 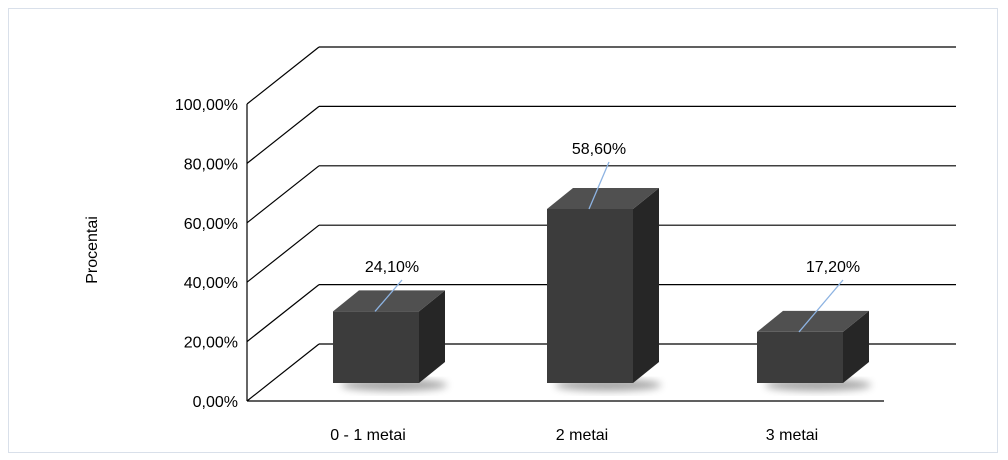 I want to click on y-tick-label: 40,00%, so click(x=211, y=283).